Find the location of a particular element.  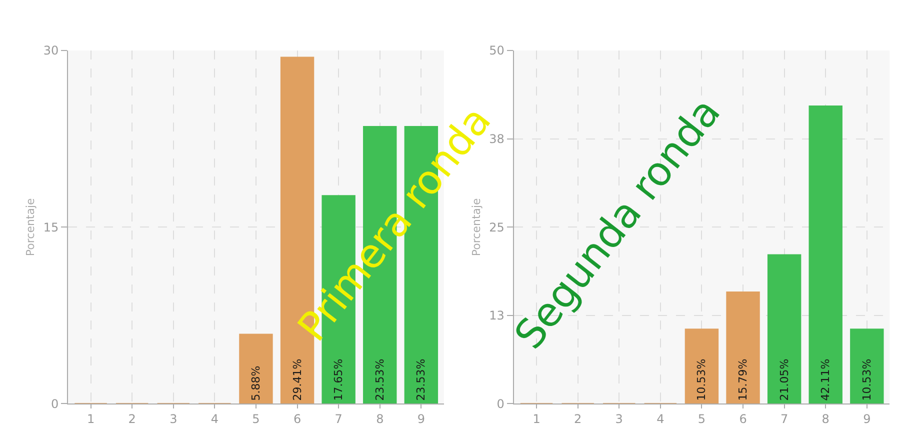

y-tick-label: 30 is located at coordinates (51, 51).